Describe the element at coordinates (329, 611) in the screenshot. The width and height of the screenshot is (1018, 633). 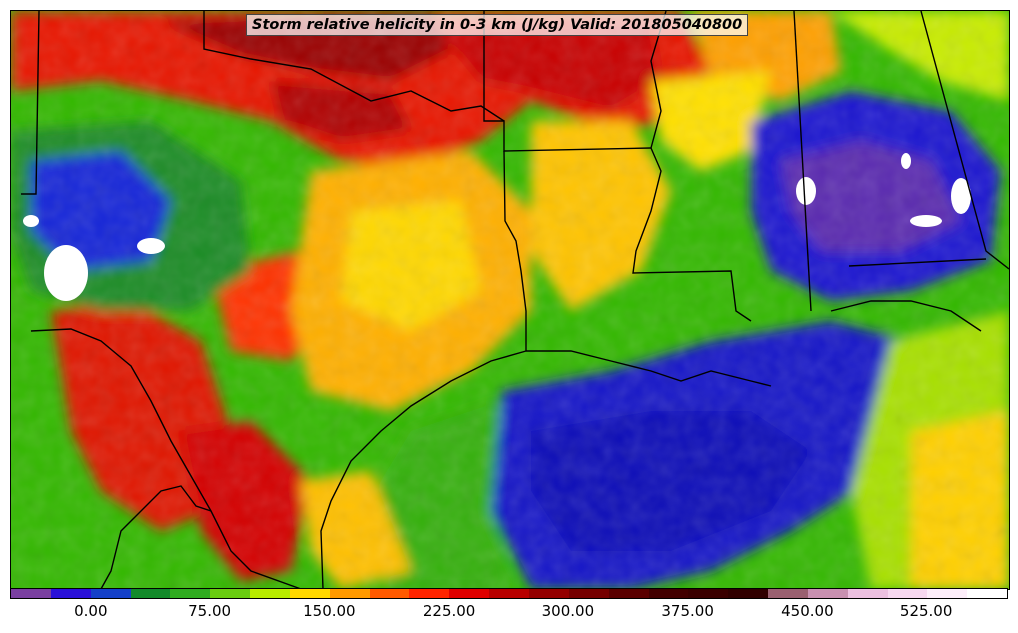
I see `colorbar-tick-label: 150.00` at that location.